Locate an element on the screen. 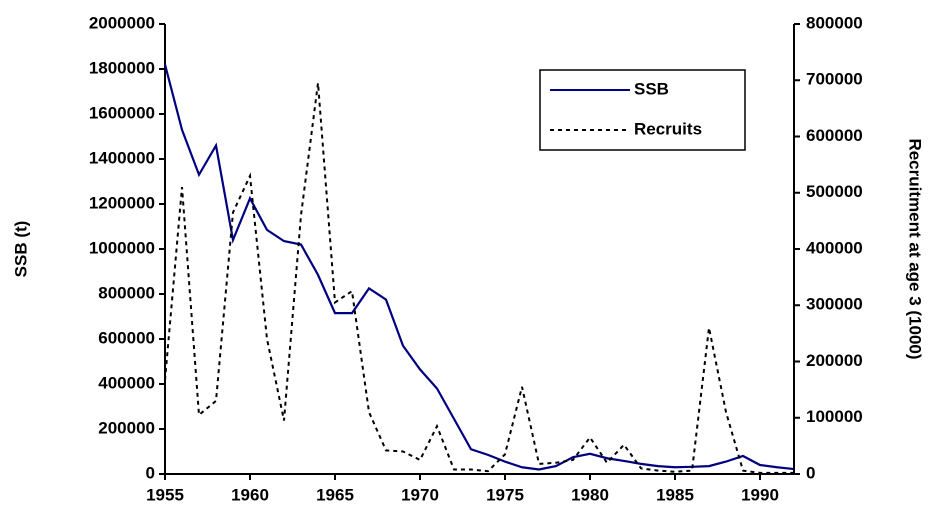 This screenshot has width=934, height=526. y-tick-label: 2000000 is located at coordinates (122, 22).